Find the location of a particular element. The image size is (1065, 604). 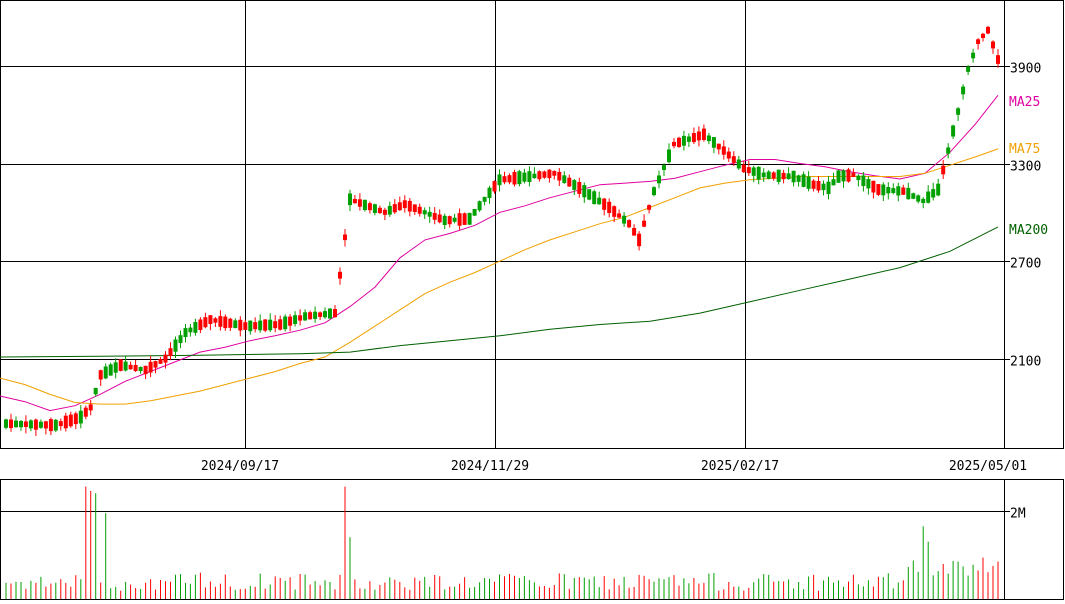

price-tick-label: 2700 is located at coordinates (1025, 264).